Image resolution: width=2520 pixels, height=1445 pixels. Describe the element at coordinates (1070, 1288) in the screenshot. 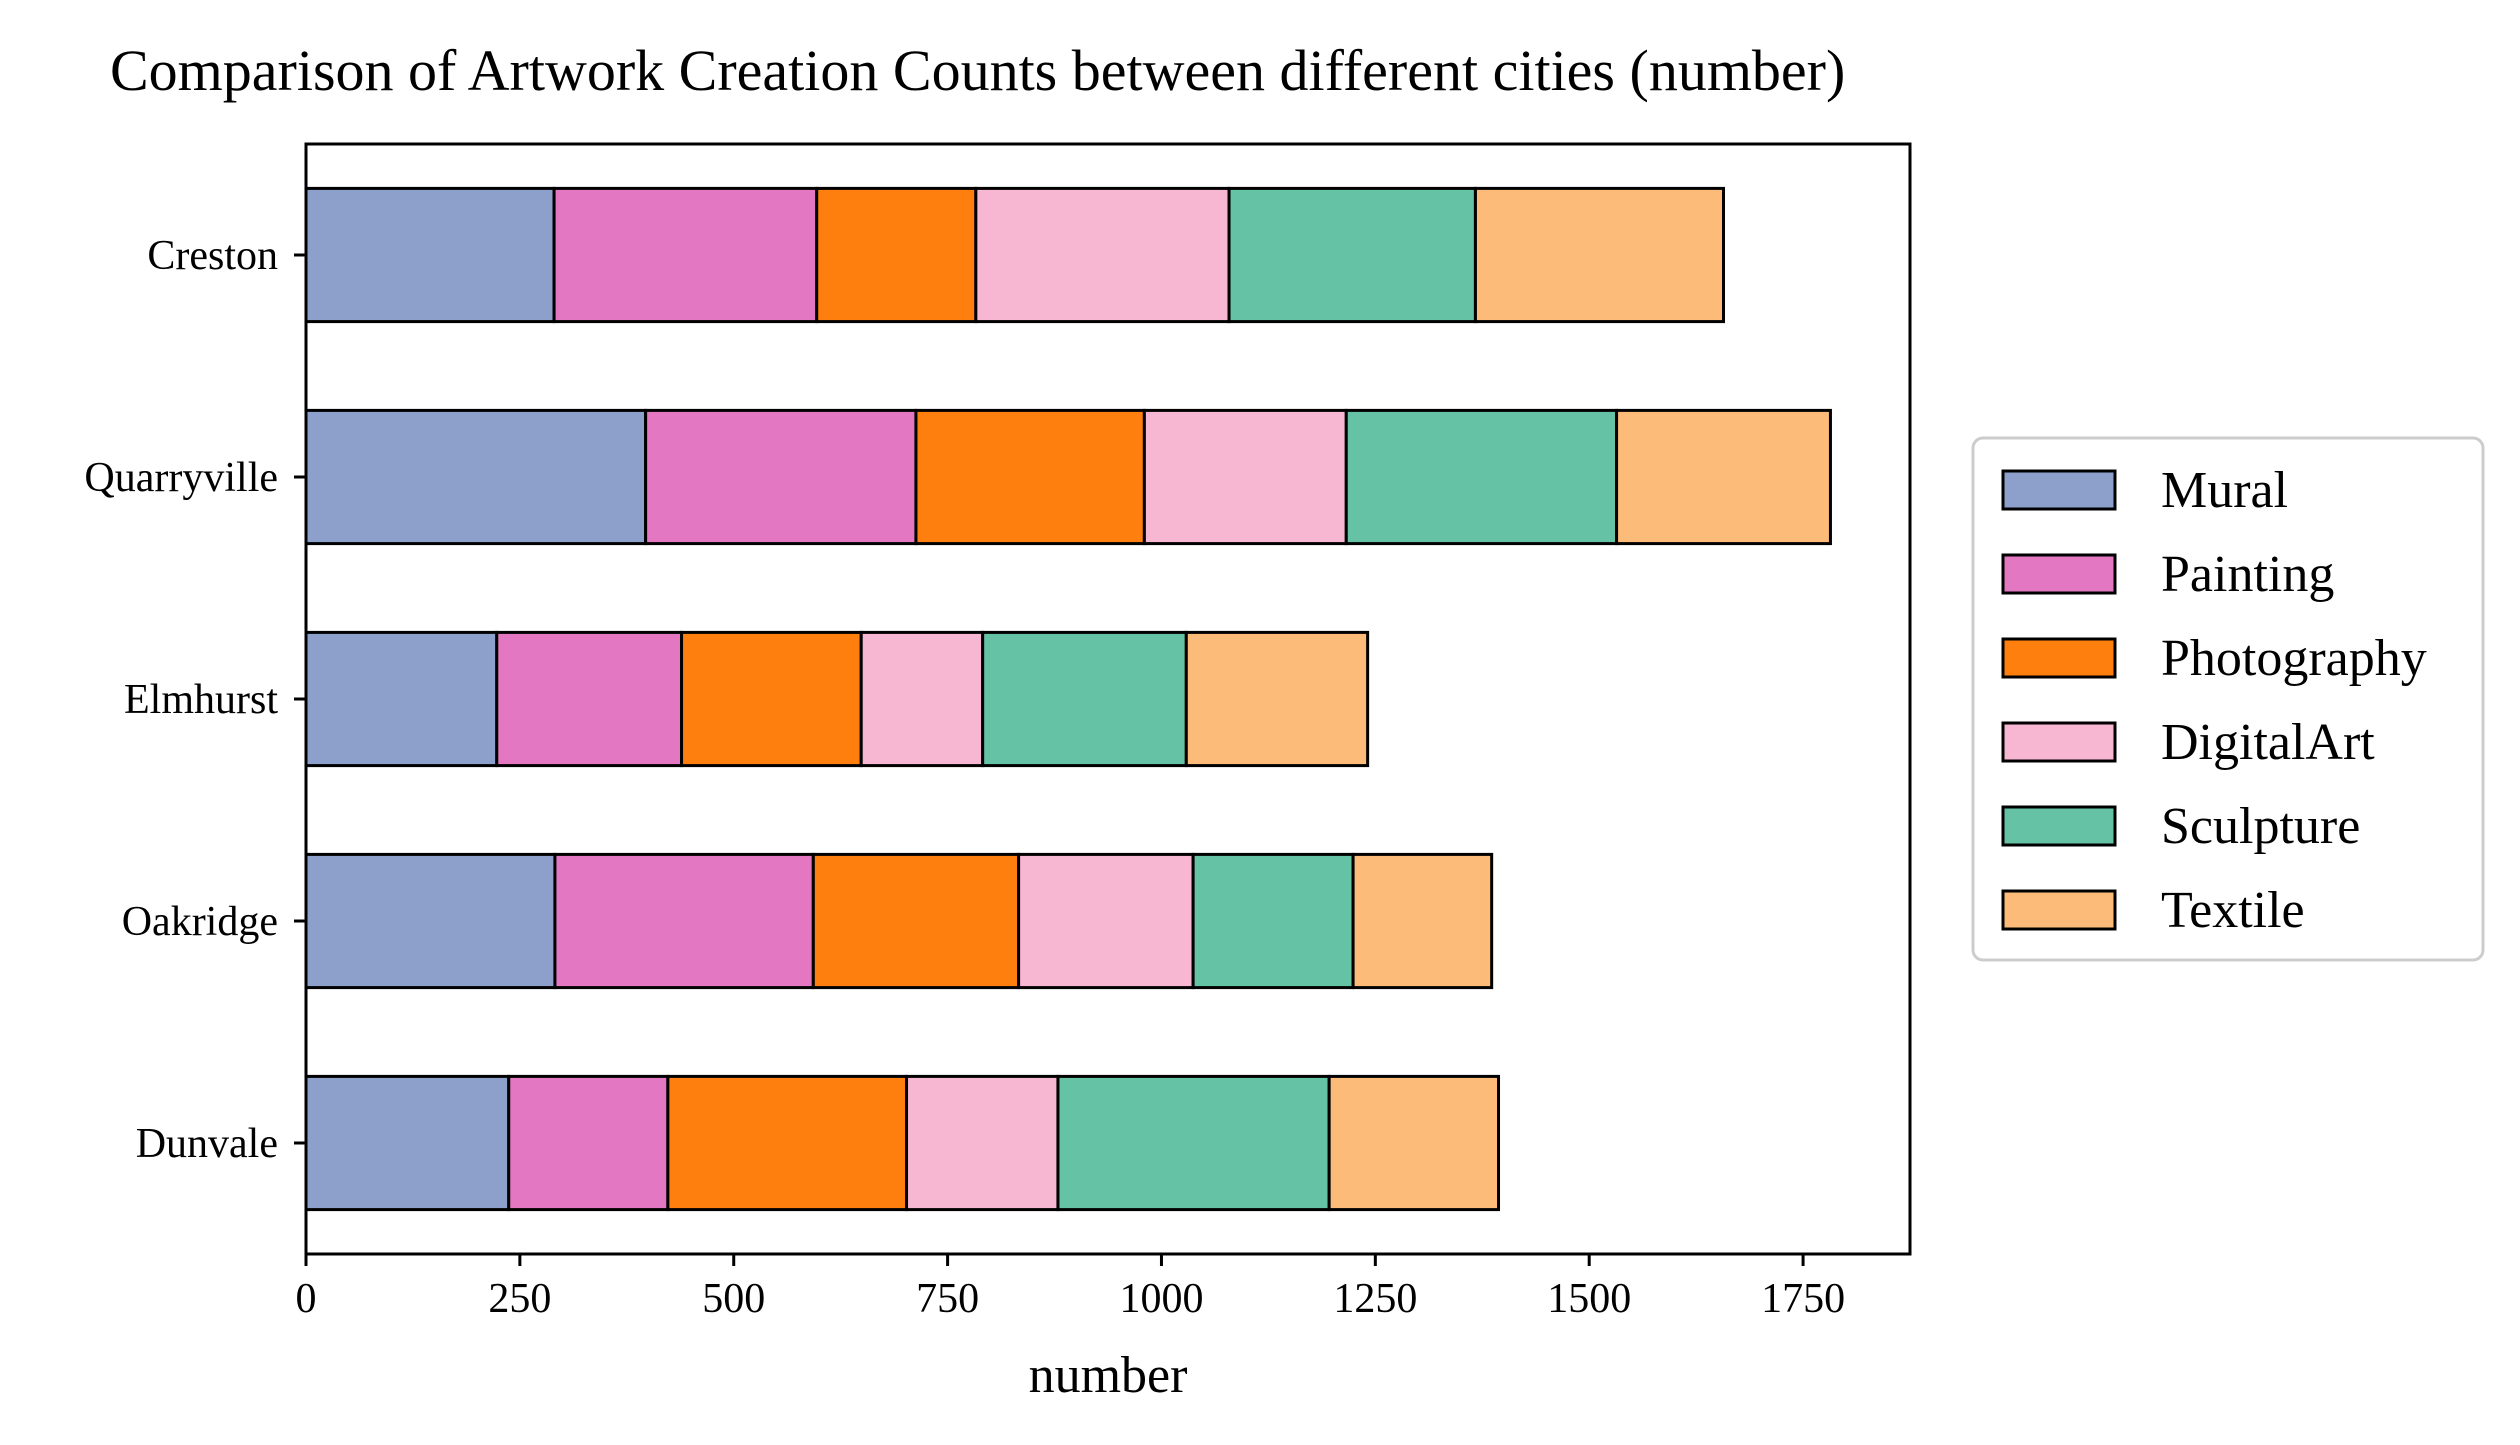

I see `x-axis: 0 250 500 750 1000 1250 1500 1750` at that location.